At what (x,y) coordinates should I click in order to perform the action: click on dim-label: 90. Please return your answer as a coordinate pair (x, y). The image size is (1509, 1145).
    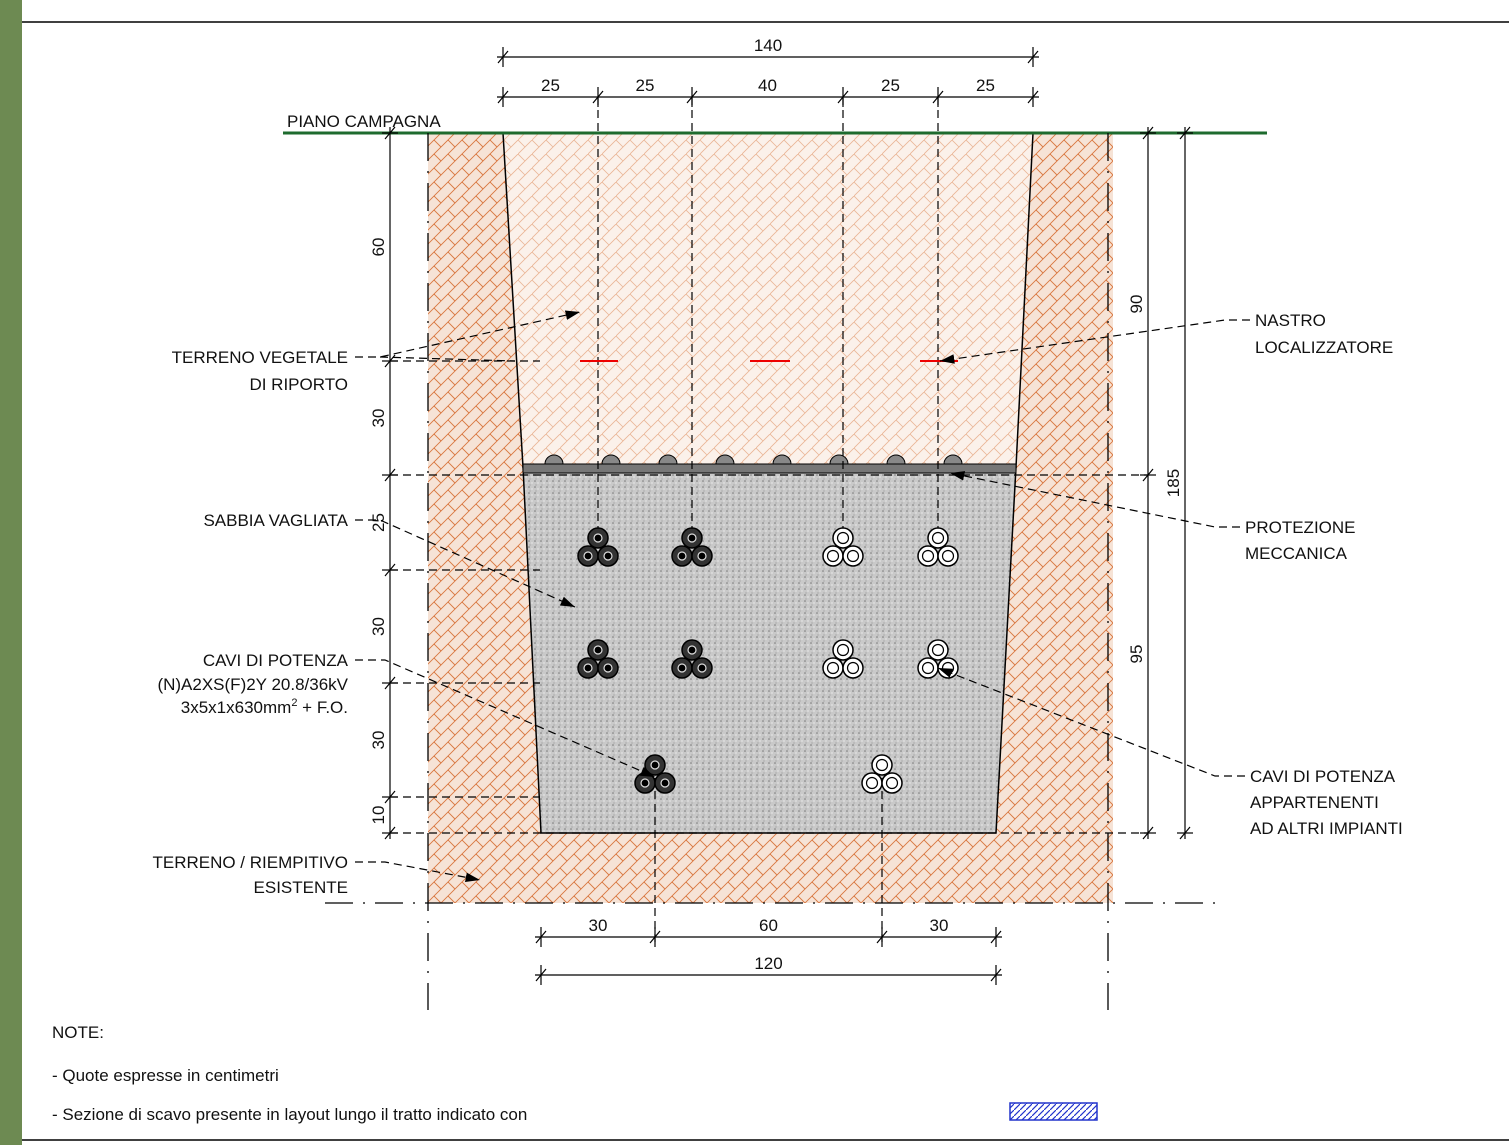
    Looking at the image, I should click on (1136, 304).